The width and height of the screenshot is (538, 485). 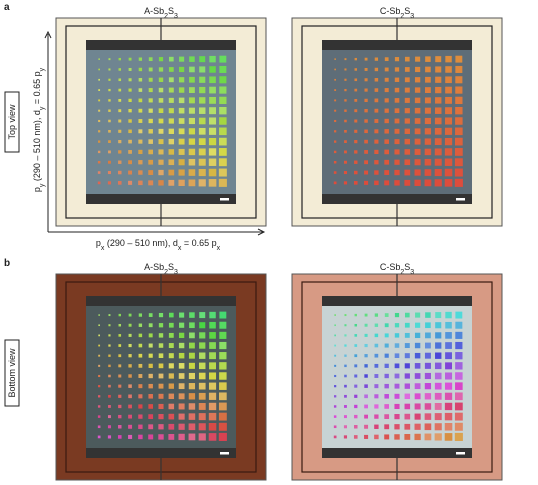 I want to click on text-part: A-Sb, so click(x=154, y=267).